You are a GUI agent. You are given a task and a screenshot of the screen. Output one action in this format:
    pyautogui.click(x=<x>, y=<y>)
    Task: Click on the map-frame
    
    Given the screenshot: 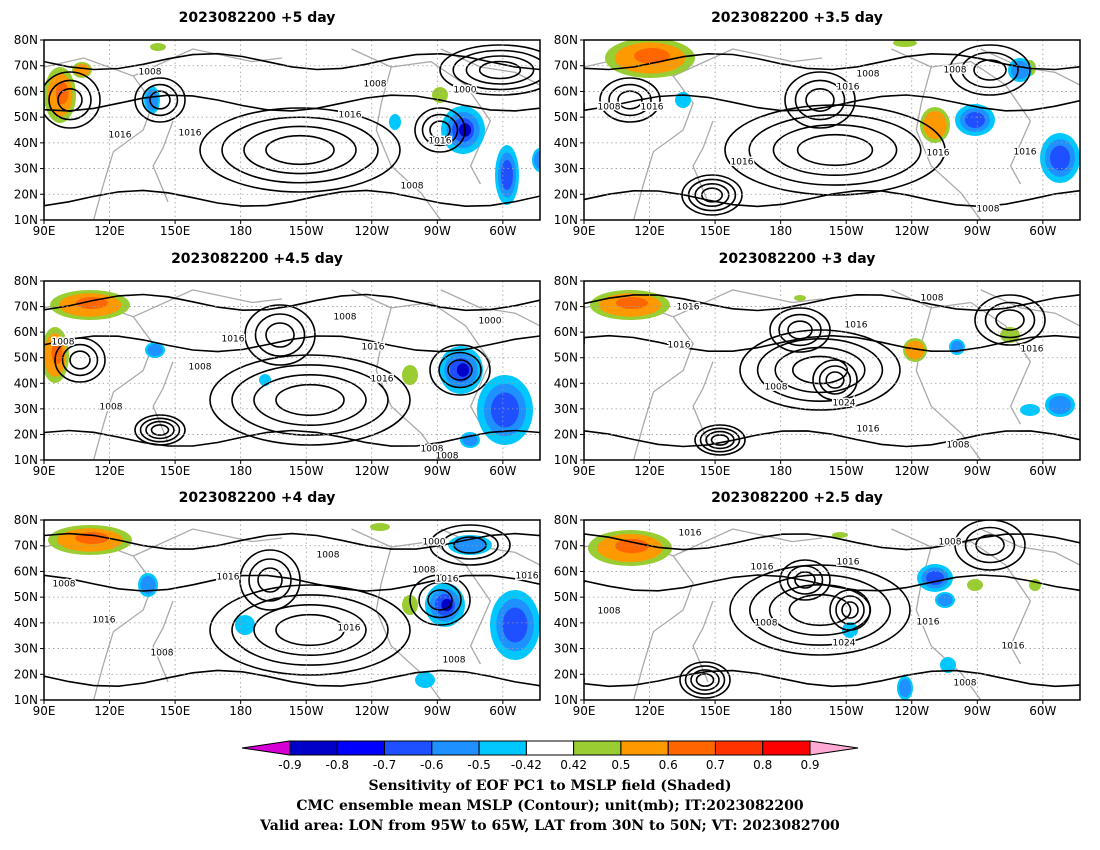 What is the action you would take?
    pyautogui.click(x=832, y=610)
    